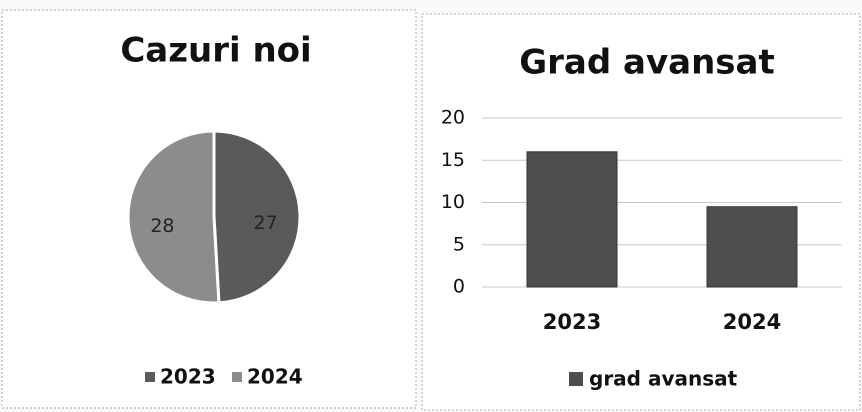  I want to click on data-label: 28, so click(162, 226).